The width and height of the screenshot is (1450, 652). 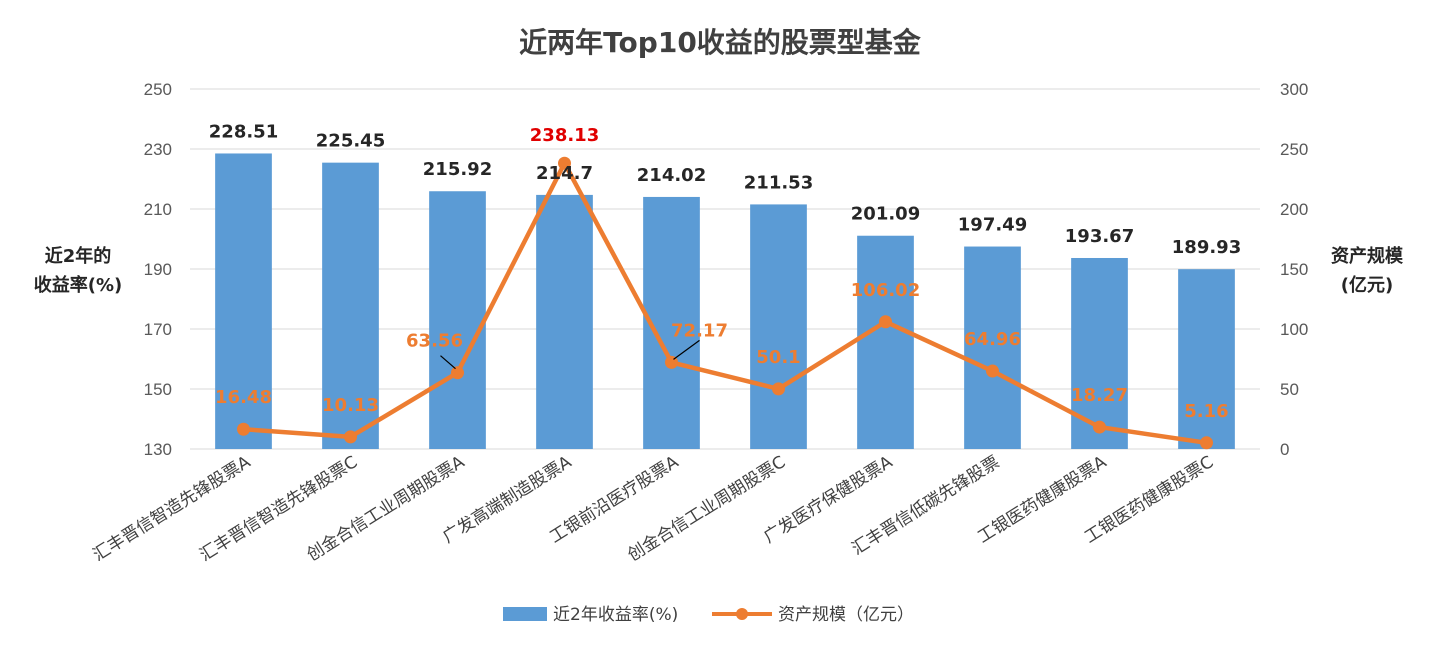 What do you see at coordinates (778, 182) in the screenshot?
I see `bar-data-label: 211.53` at bounding box center [778, 182].